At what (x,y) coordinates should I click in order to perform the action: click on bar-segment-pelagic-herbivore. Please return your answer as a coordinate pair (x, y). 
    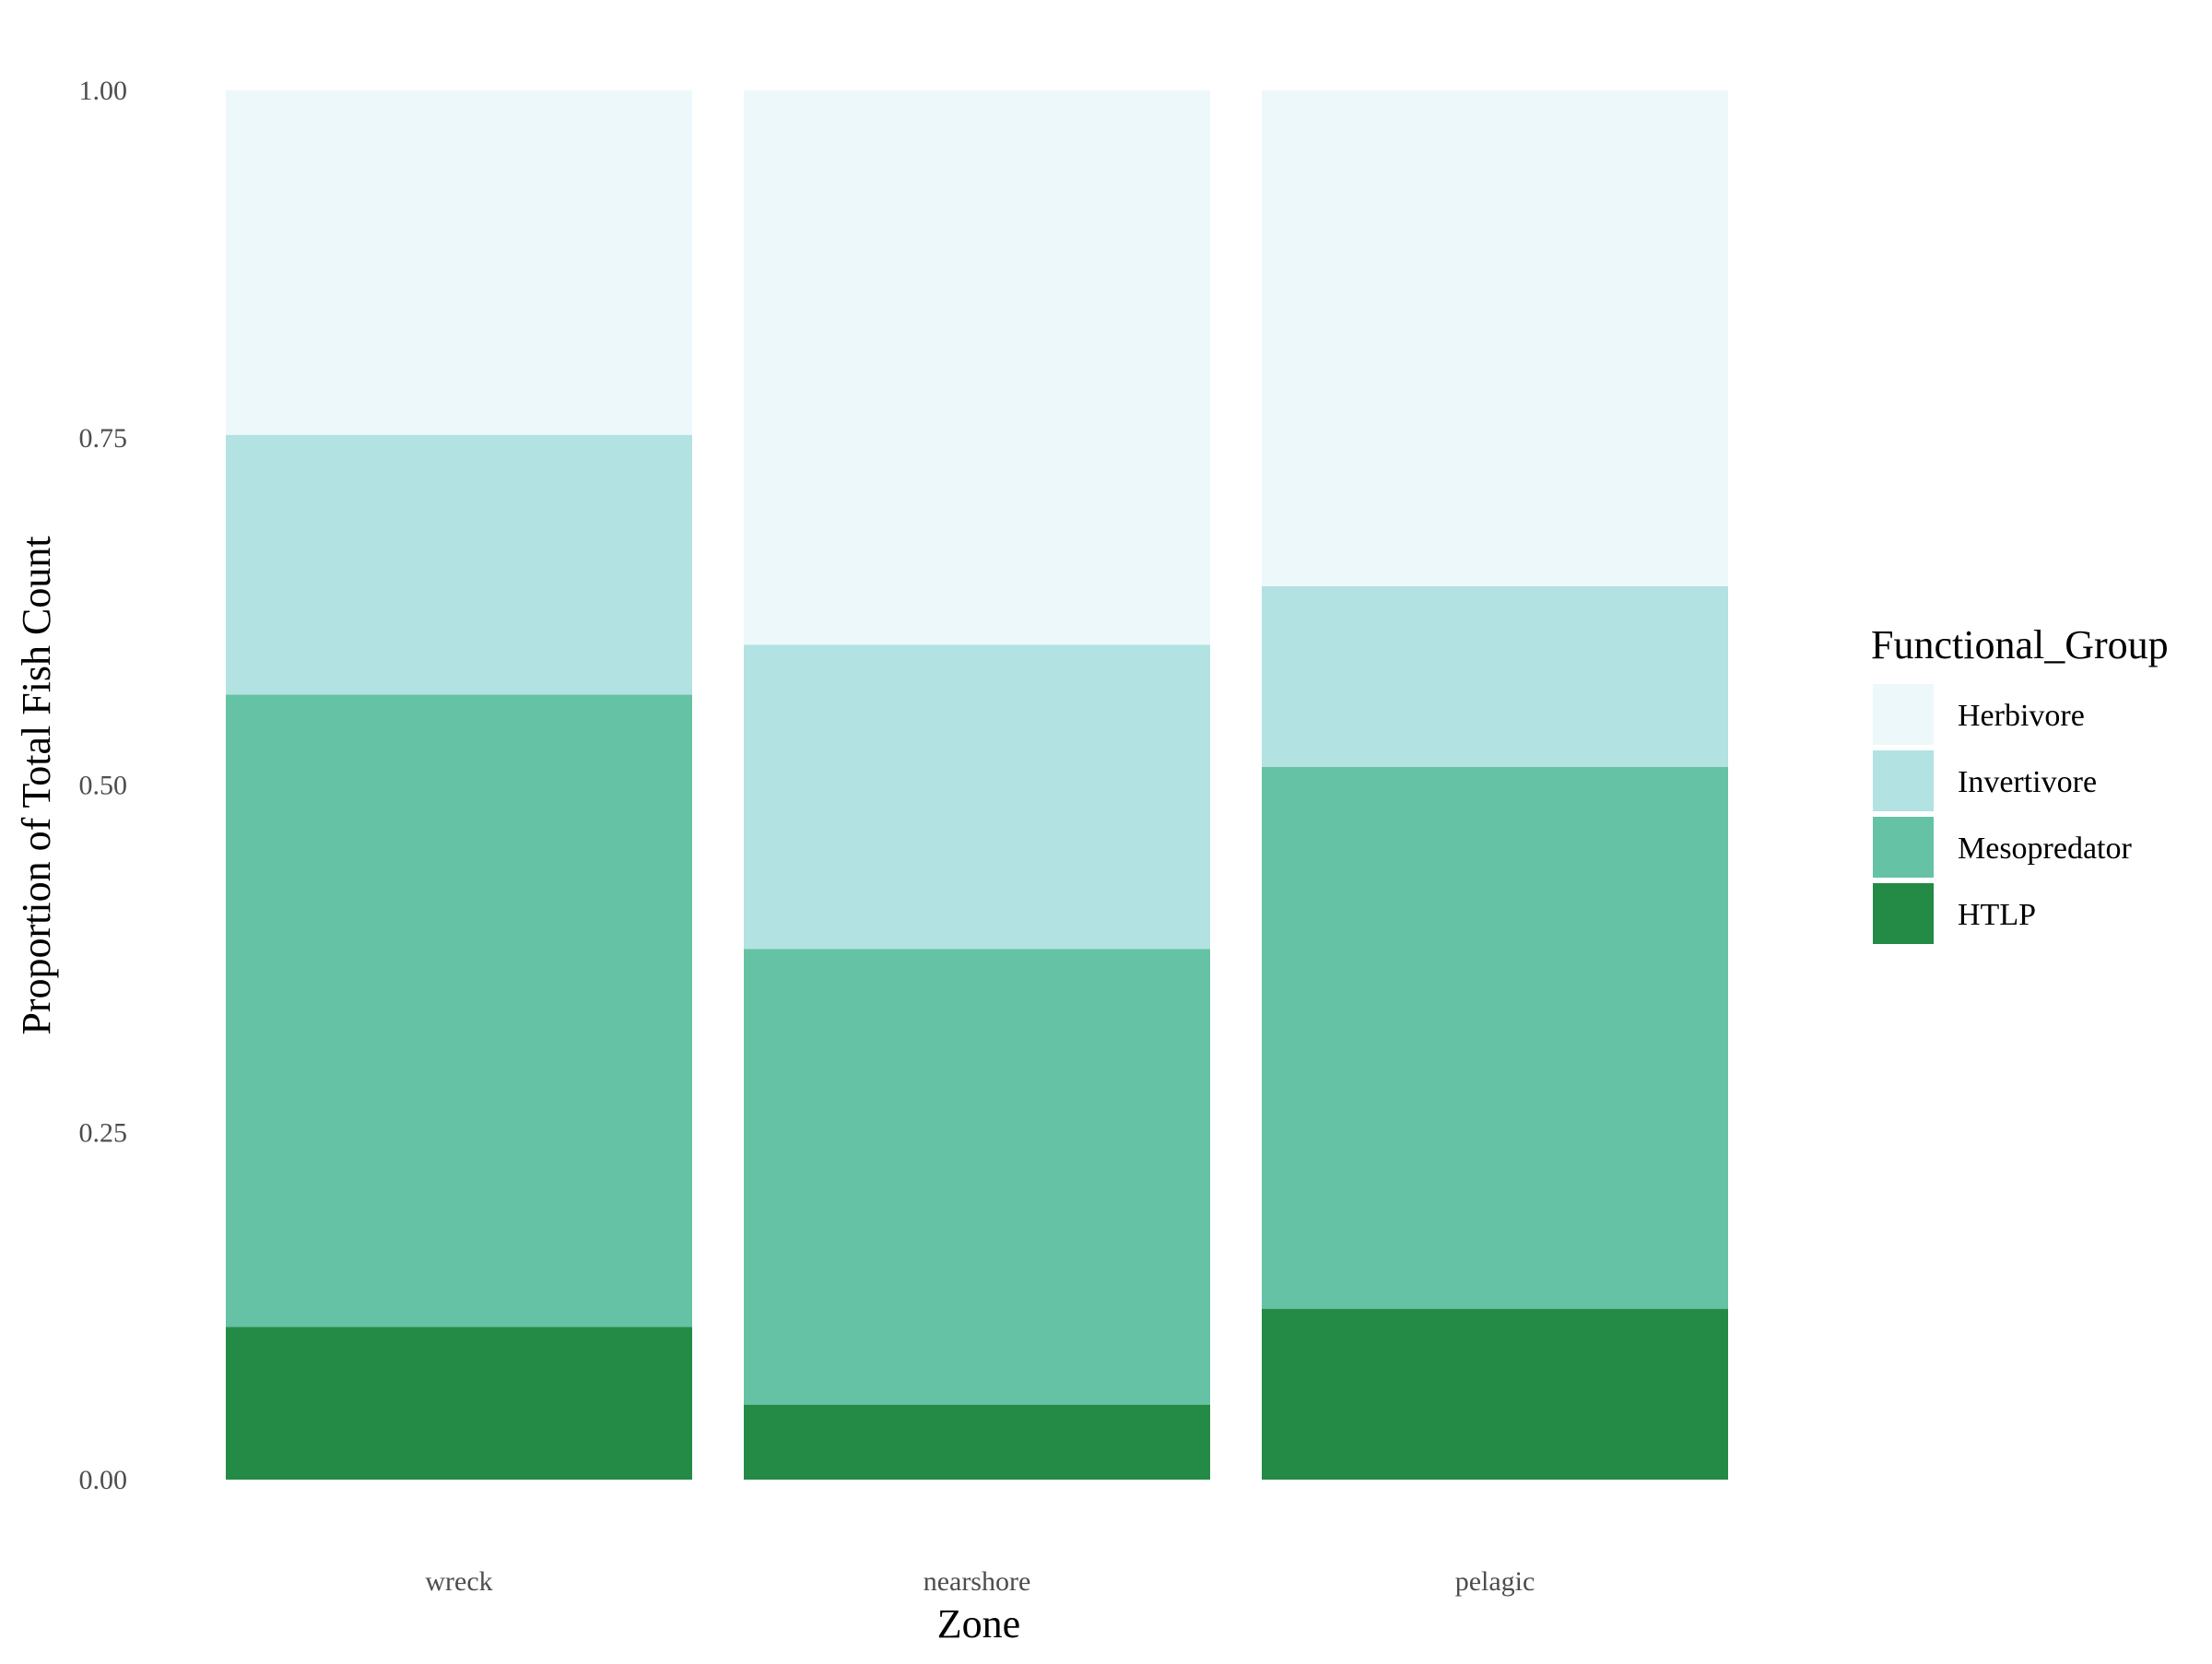
    Looking at the image, I should click on (1495, 338).